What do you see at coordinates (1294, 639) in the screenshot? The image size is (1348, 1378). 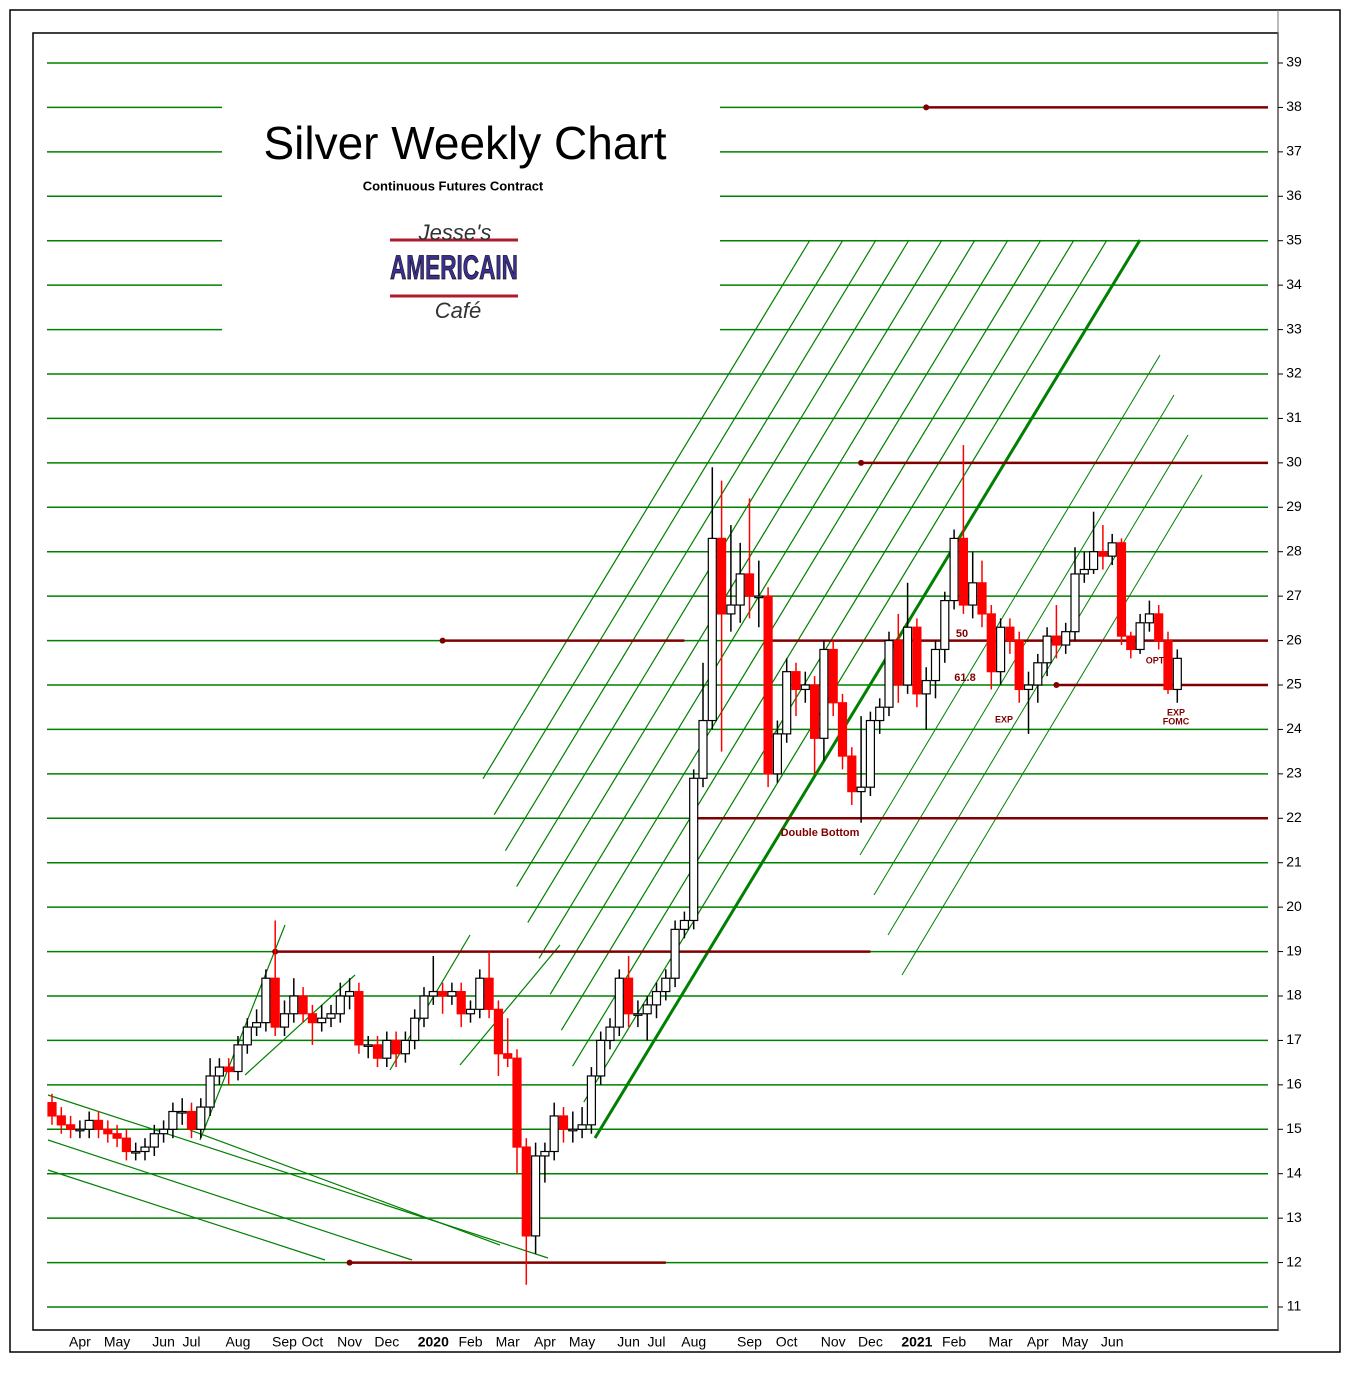 I see `y-tick-label: 26` at bounding box center [1294, 639].